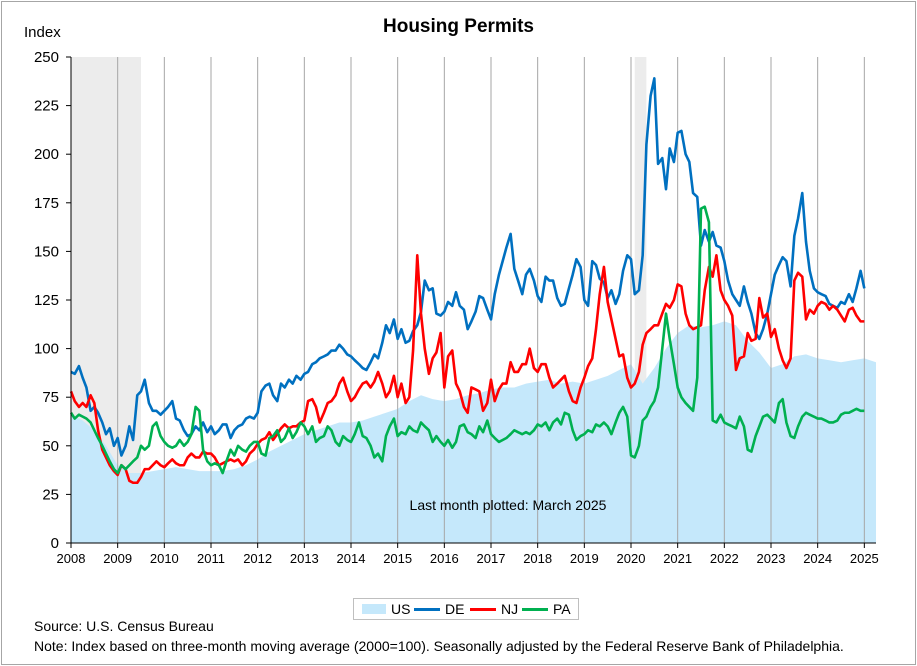 The width and height of the screenshot is (917, 666). Describe the element at coordinates (864, 558) in the screenshot. I see `x-tick-label-2025: 2025` at that location.